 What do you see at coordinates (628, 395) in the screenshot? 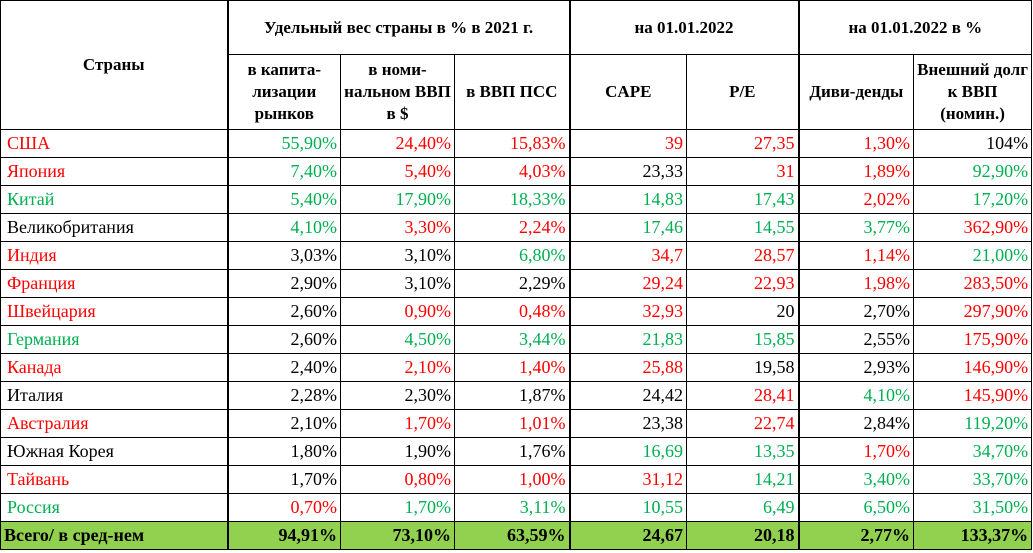
I see `cape-cell: 24,42` at bounding box center [628, 395].